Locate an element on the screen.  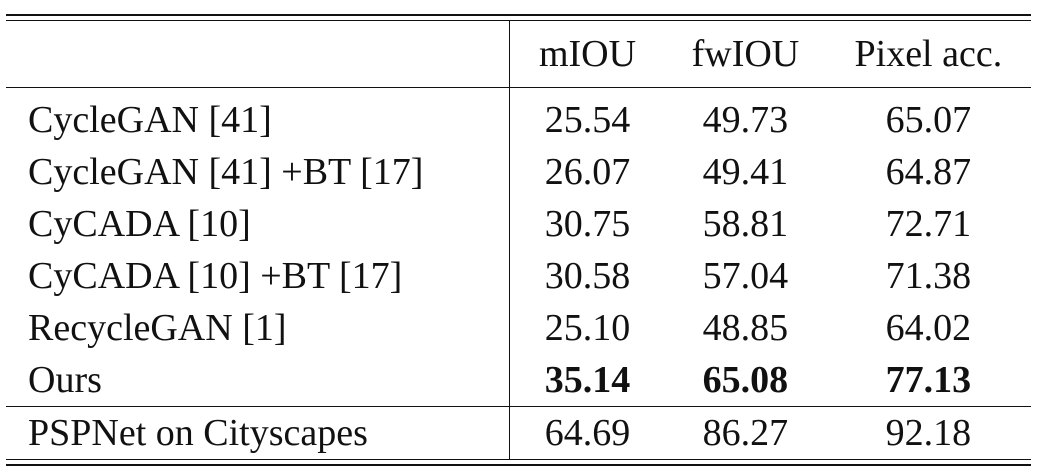
table-row: RecycleGAN [1] 25.10 48.85 64.02 is located at coordinates (518, 328).